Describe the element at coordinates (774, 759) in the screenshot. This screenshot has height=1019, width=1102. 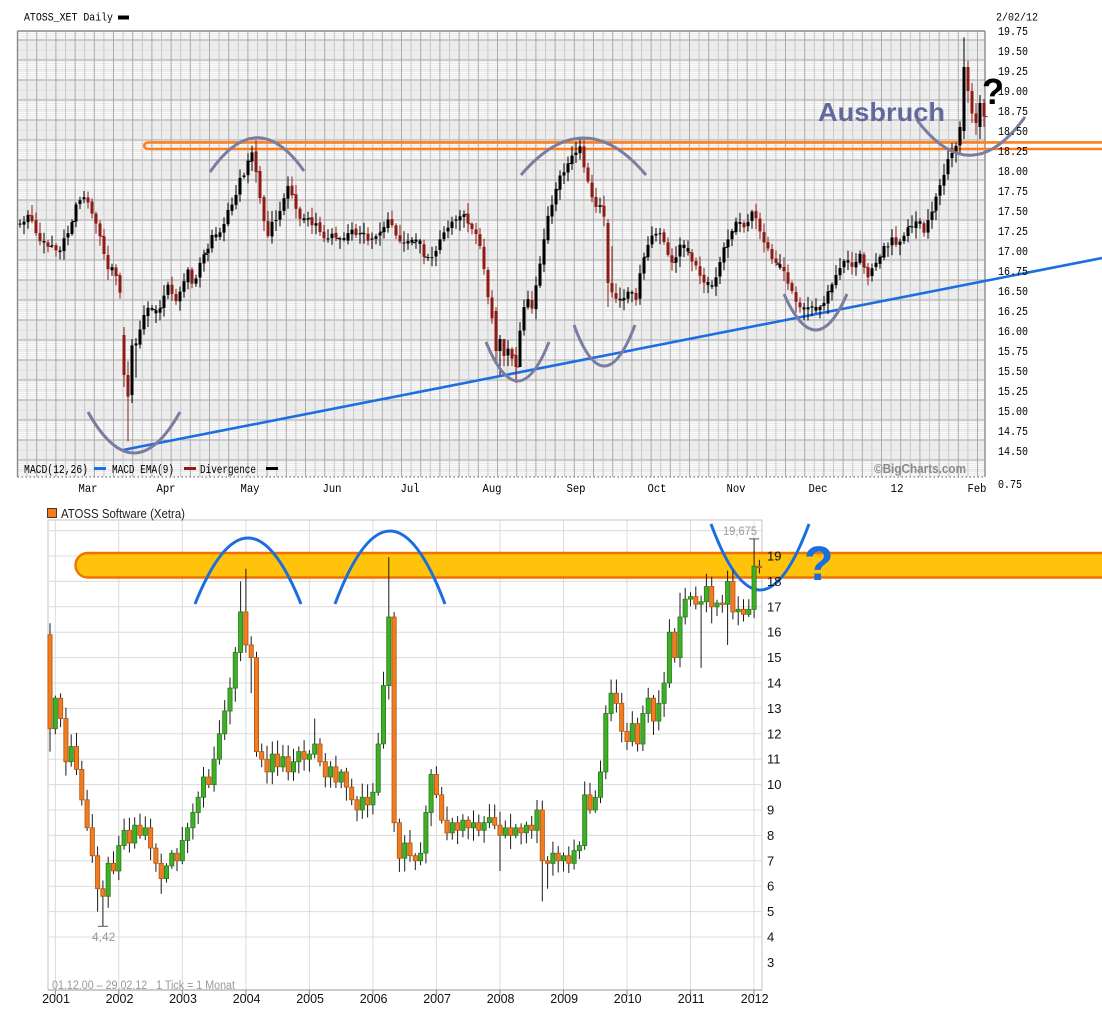
I see `svg-text: 11` at that location.